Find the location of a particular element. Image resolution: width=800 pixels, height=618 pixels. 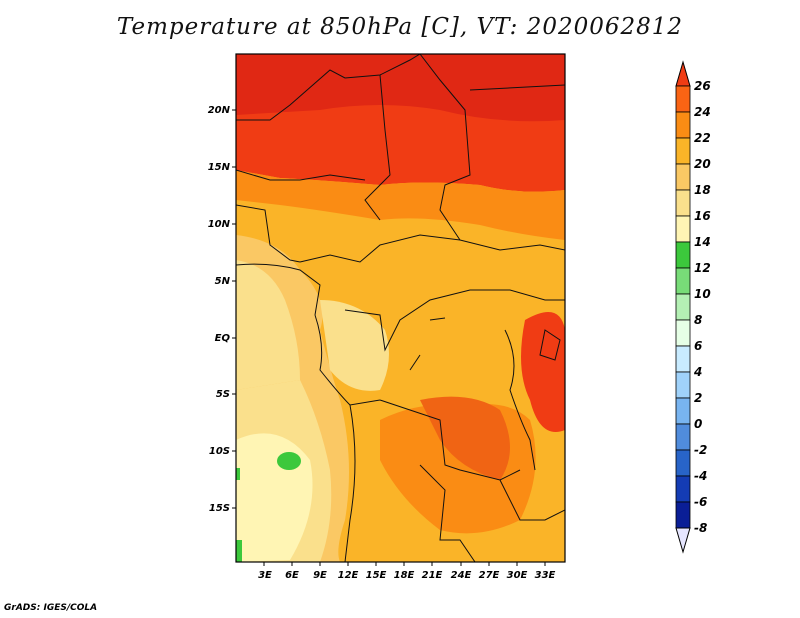

colorbar-label: 8 is located at coordinates (698, 320).